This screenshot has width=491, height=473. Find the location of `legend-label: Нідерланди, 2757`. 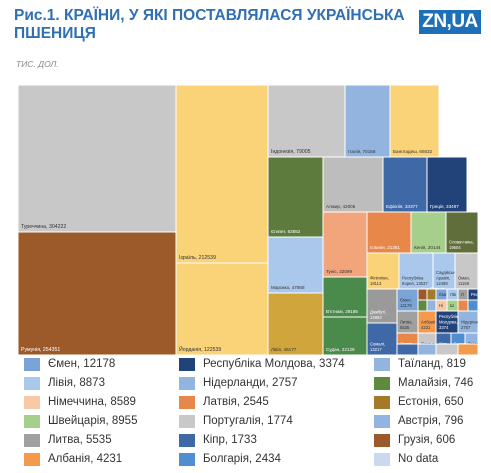

legend-label: Нідерланди, 2757 is located at coordinates (250, 383).